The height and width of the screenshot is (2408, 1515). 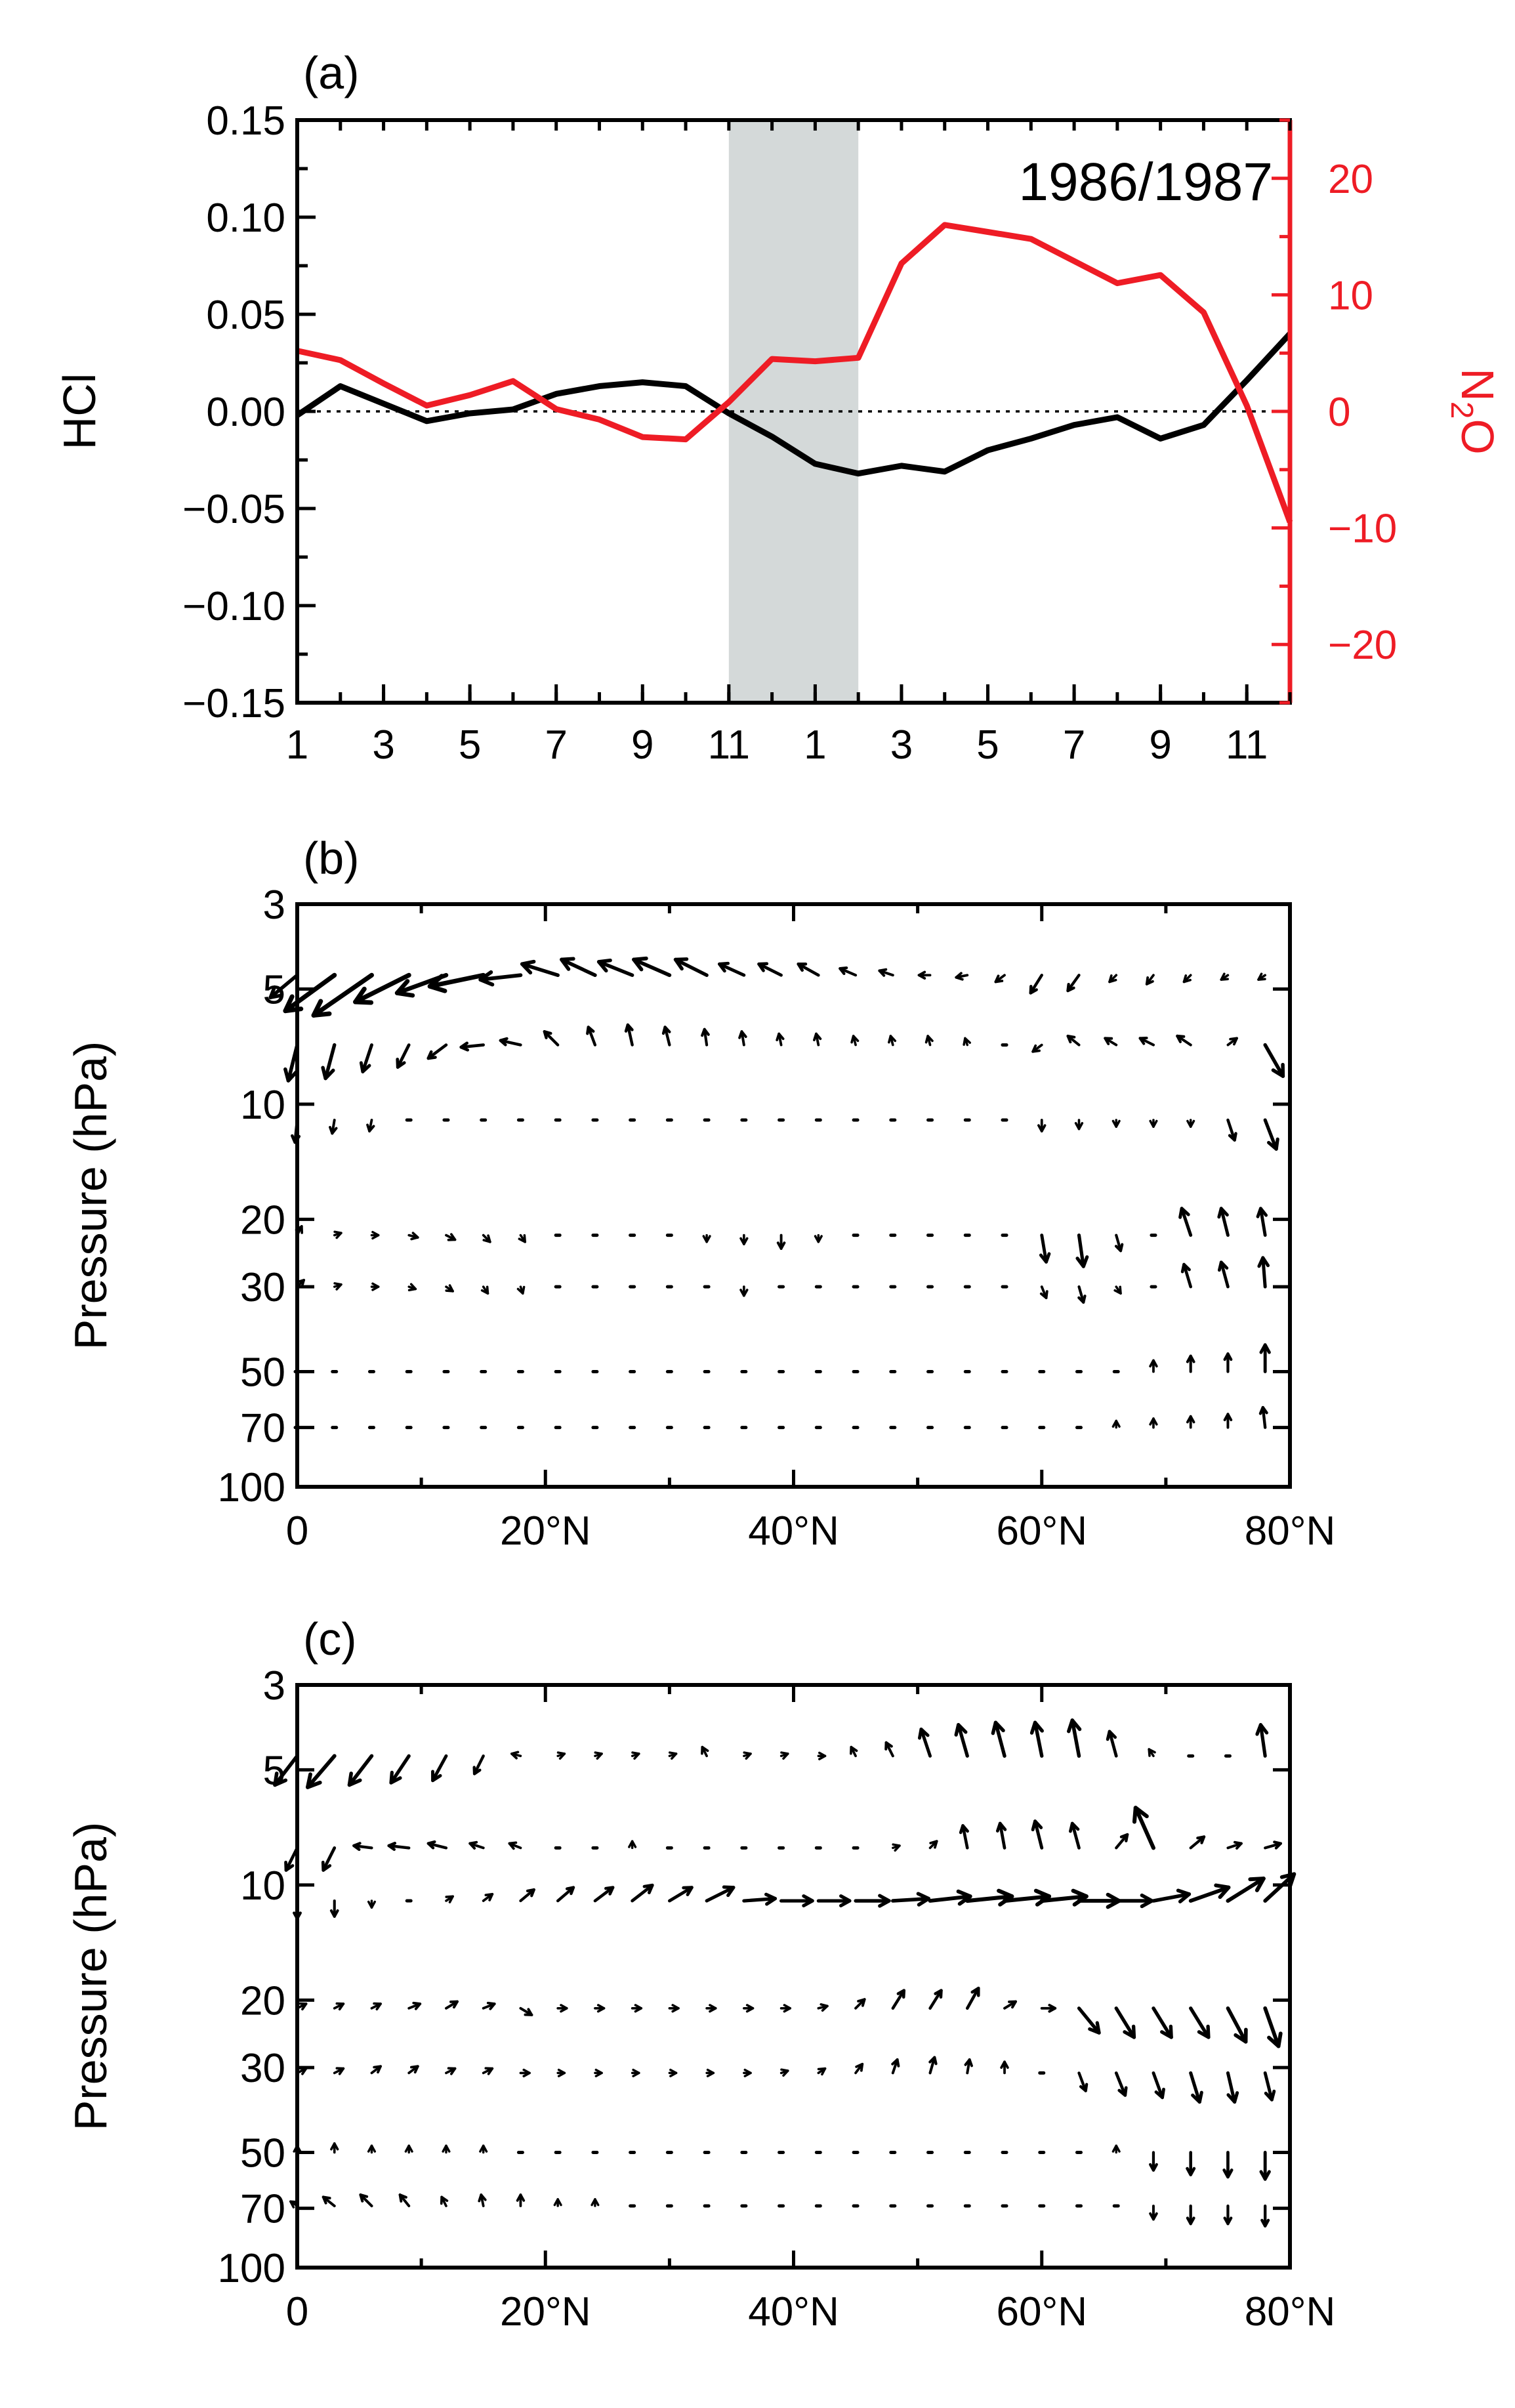 I want to click on x-tick-label: 80°N, so click(x=1290, y=1531).